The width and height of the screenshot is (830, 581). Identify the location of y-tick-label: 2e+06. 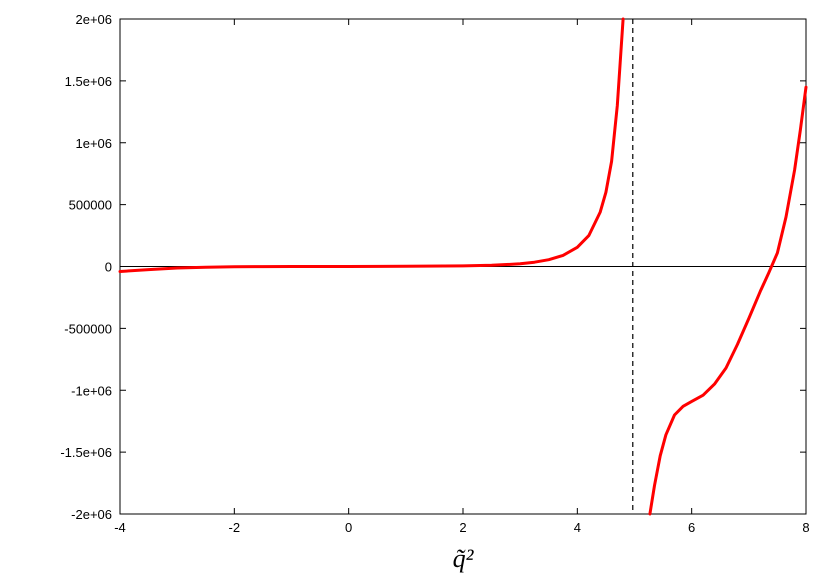
(93, 19).